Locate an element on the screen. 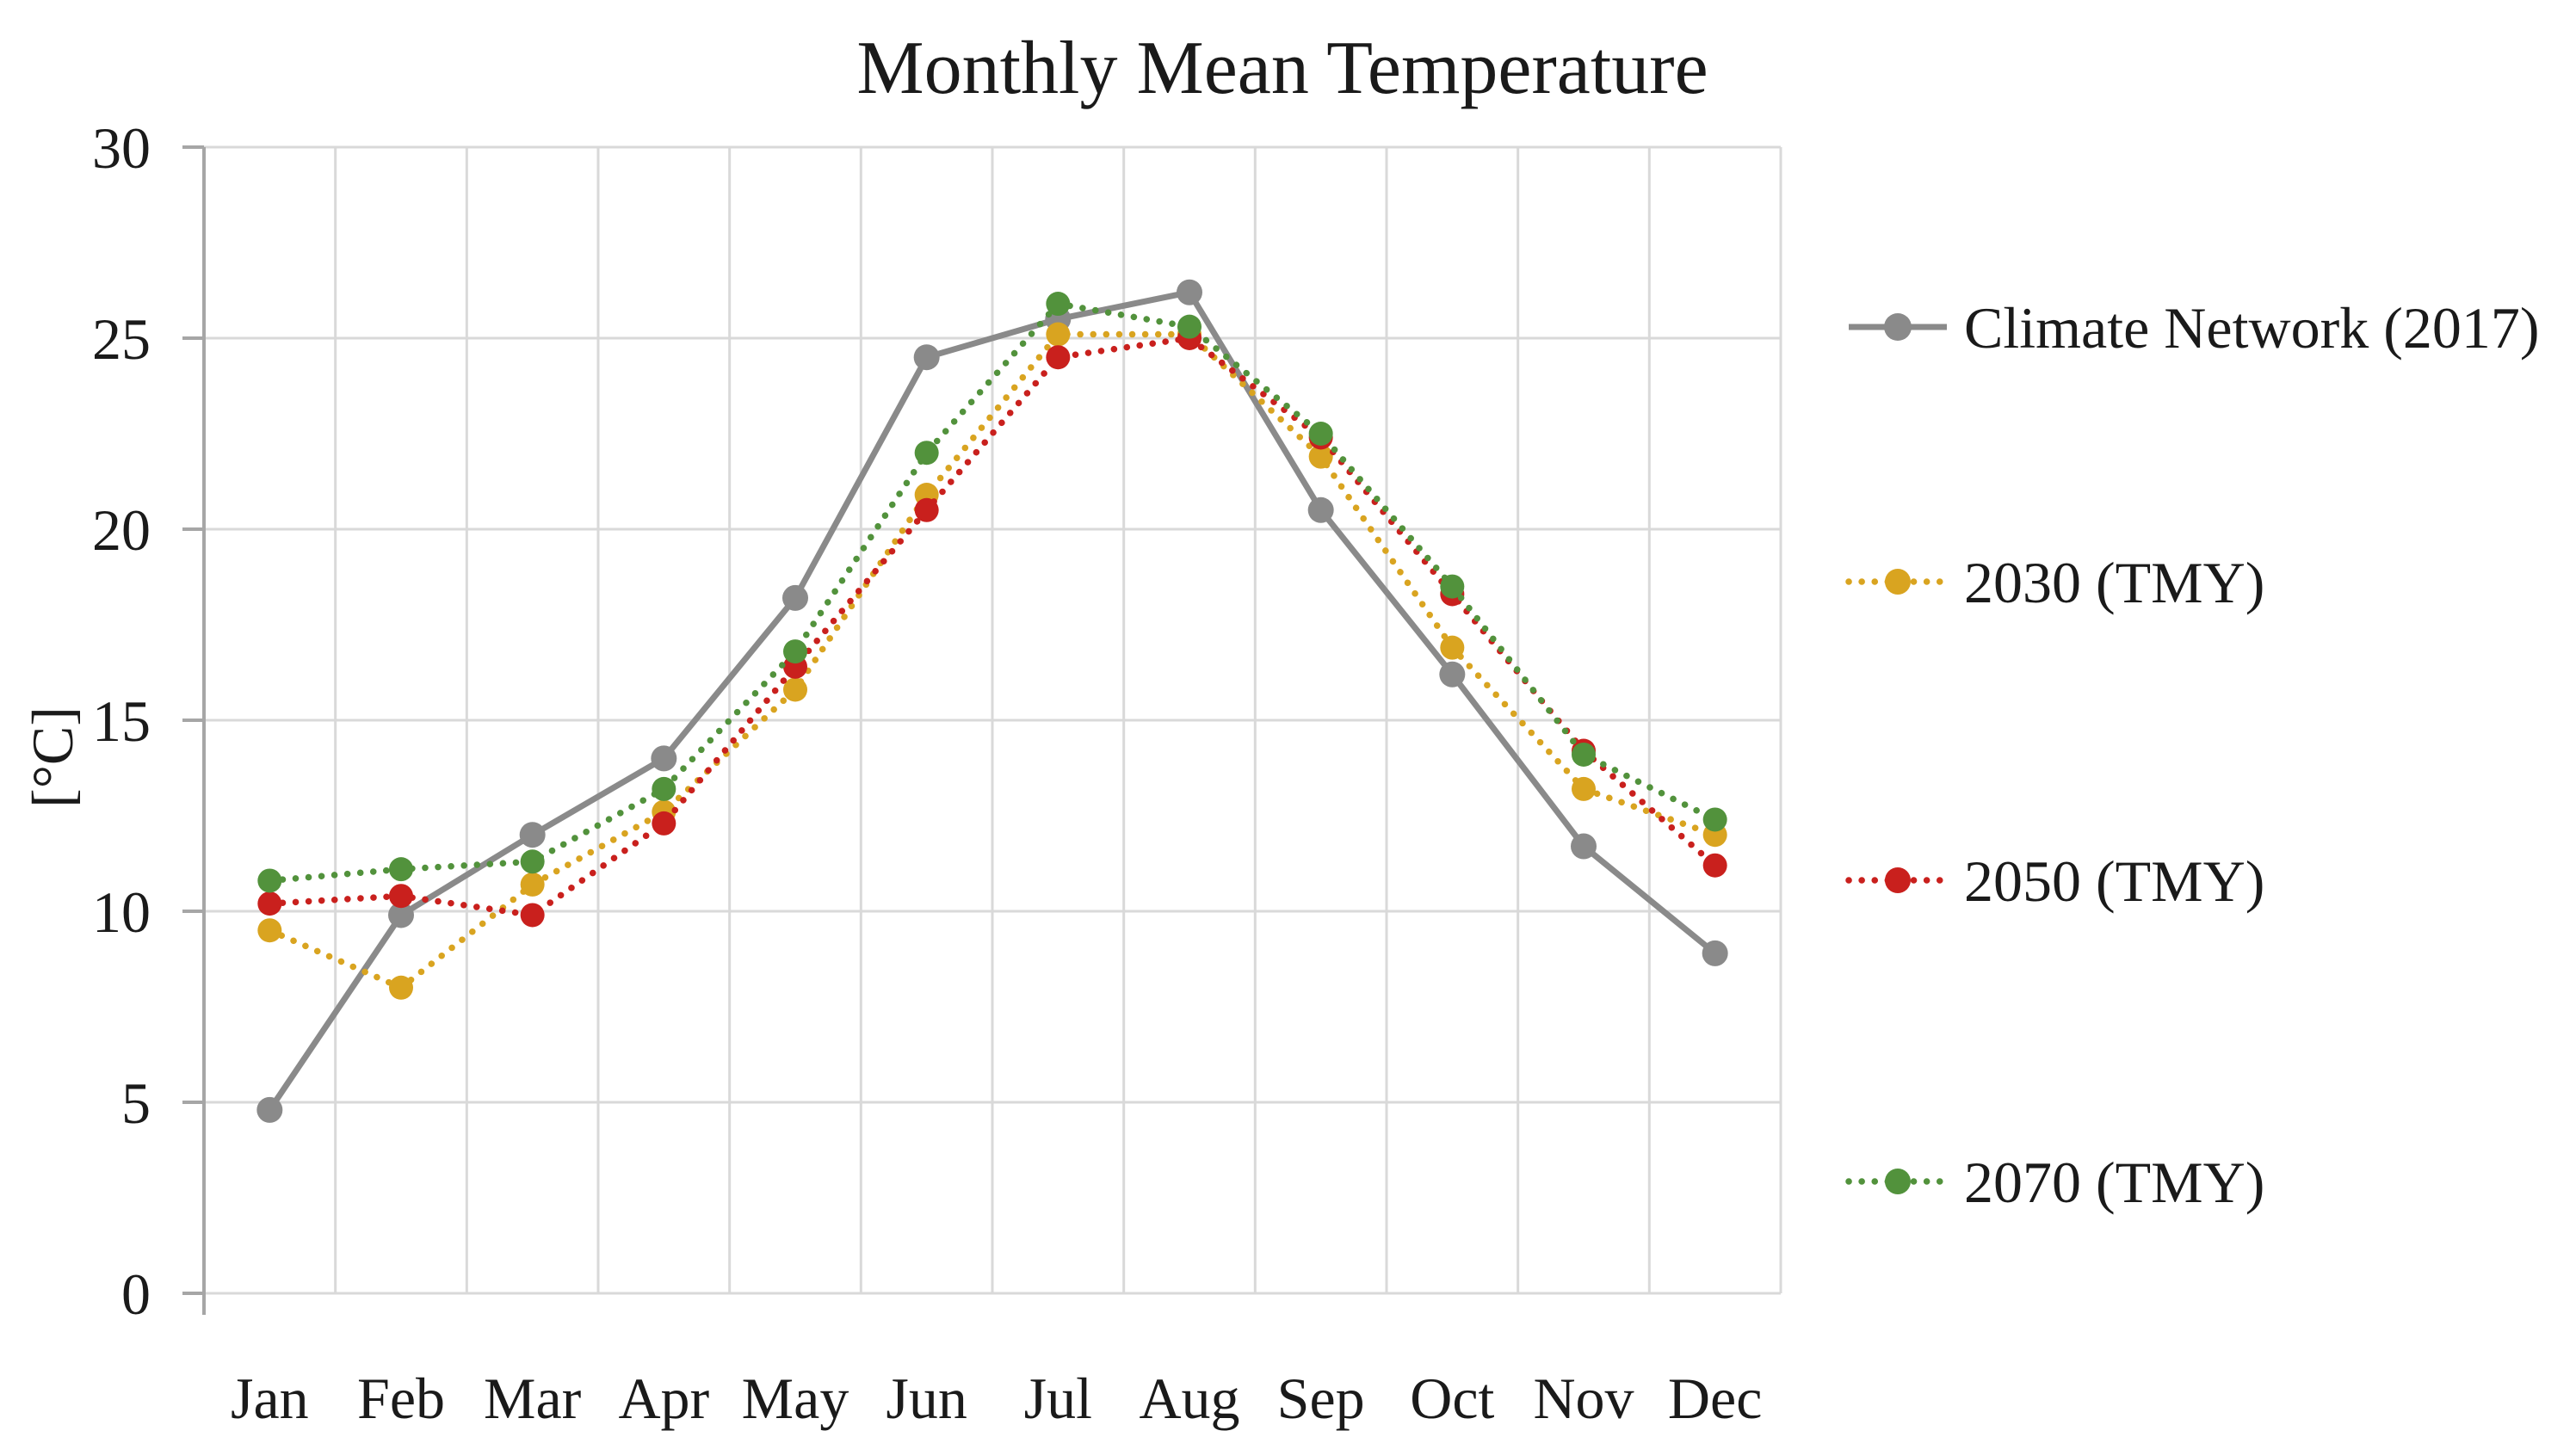  legend-item-2070-tmy: 2070 (TMY) is located at coordinates (2054, 1182).